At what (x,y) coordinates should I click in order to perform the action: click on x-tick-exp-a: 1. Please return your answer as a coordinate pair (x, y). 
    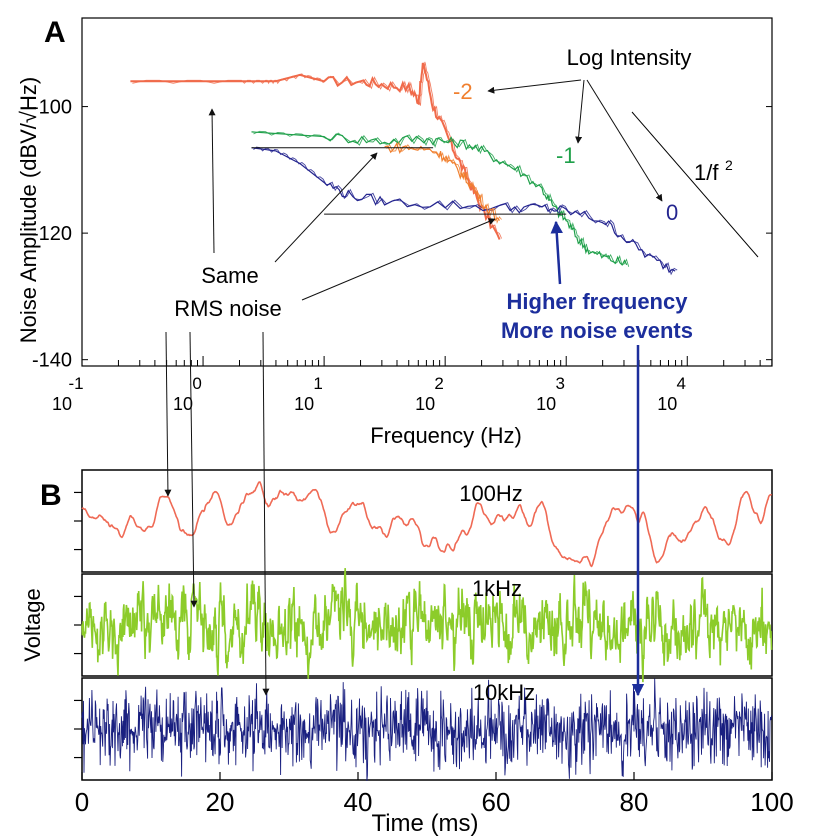
    Looking at the image, I should click on (317, 383).